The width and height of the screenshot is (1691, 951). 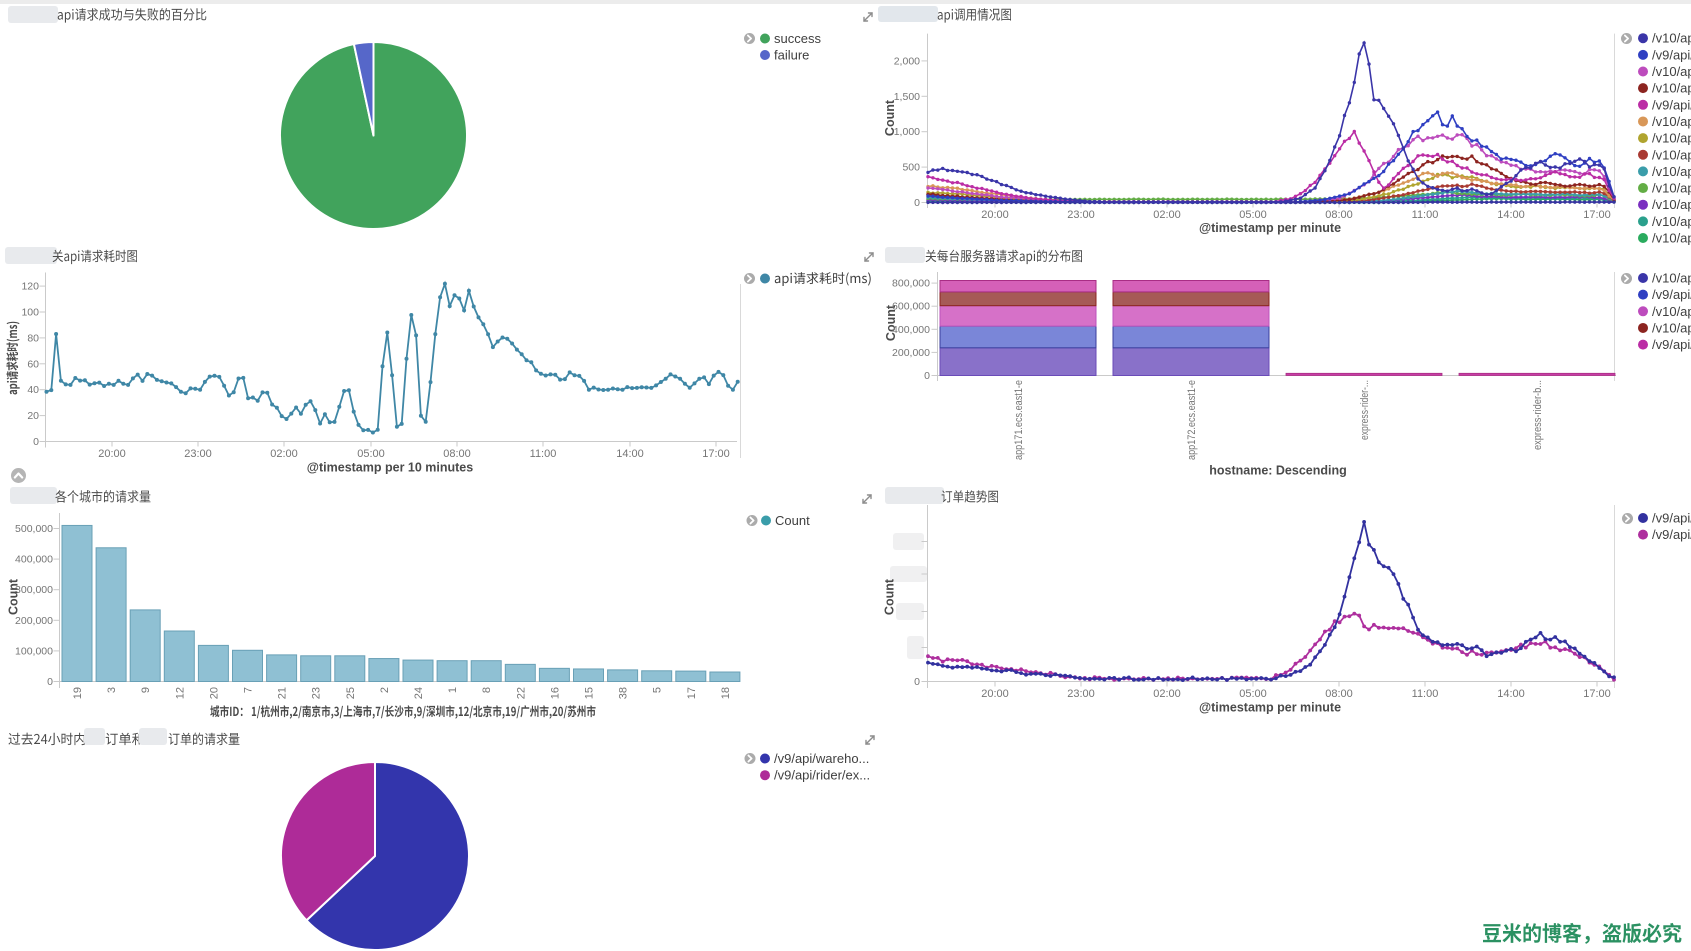 What do you see at coordinates (791, 55) in the screenshot?
I see `svg-text: failure` at bounding box center [791, 55].